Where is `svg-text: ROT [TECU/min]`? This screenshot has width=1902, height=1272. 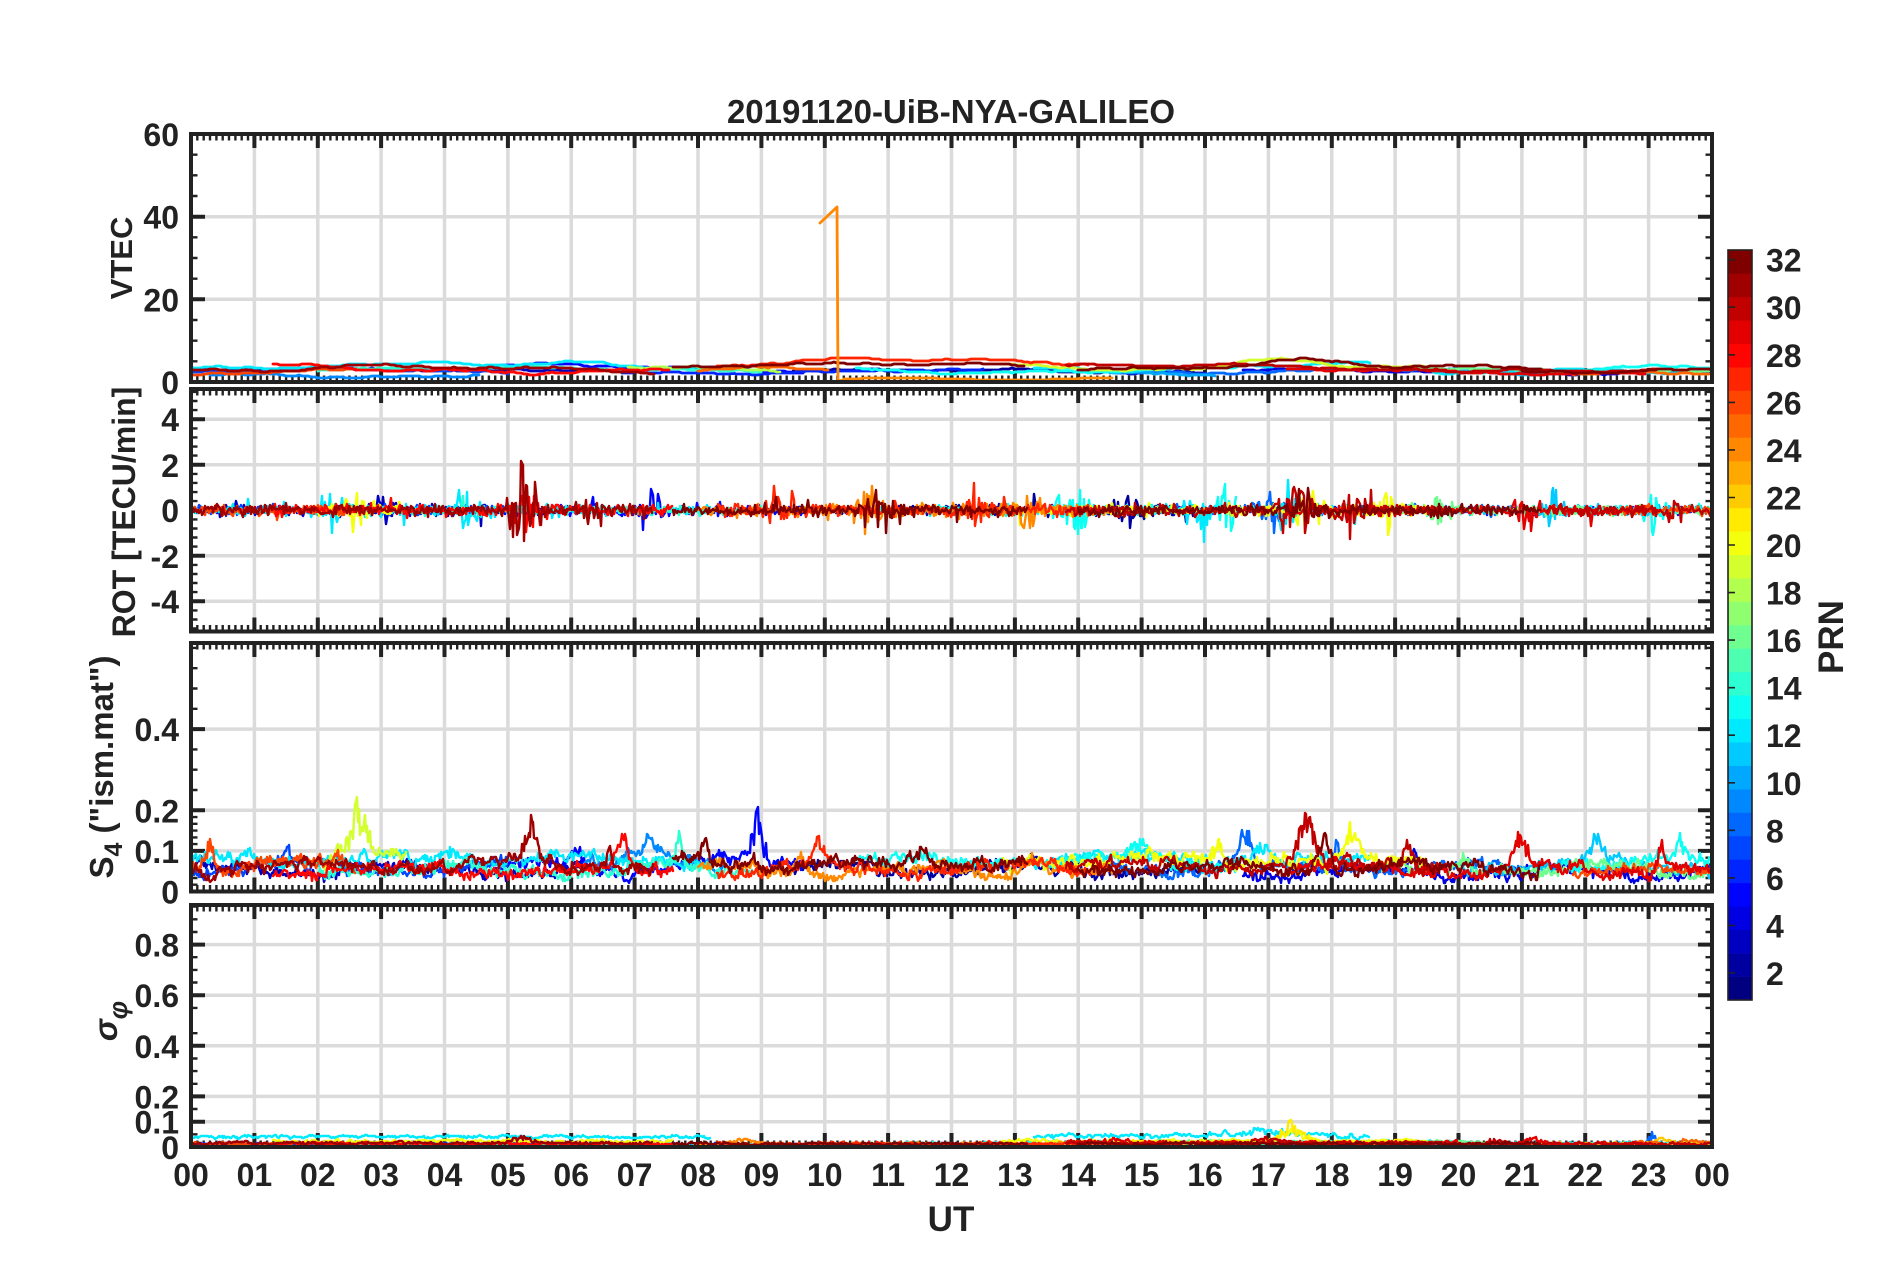 svg-text: ROT [TECU/min] is located at coordinates (124, 512).